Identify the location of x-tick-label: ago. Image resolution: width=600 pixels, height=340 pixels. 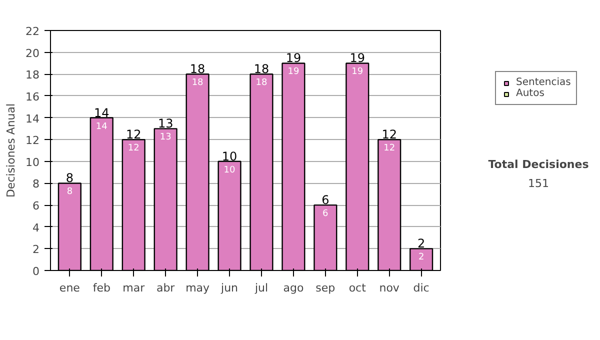
(293, 288).